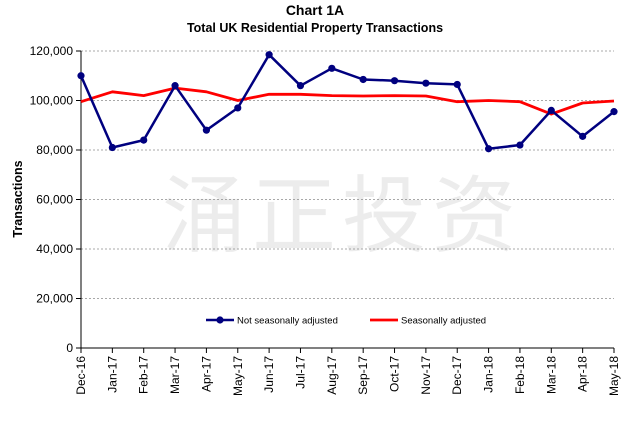 This screenshot has height=425, width=629. I want to click on x-tick-label: Nov-17, so click(426, 375).